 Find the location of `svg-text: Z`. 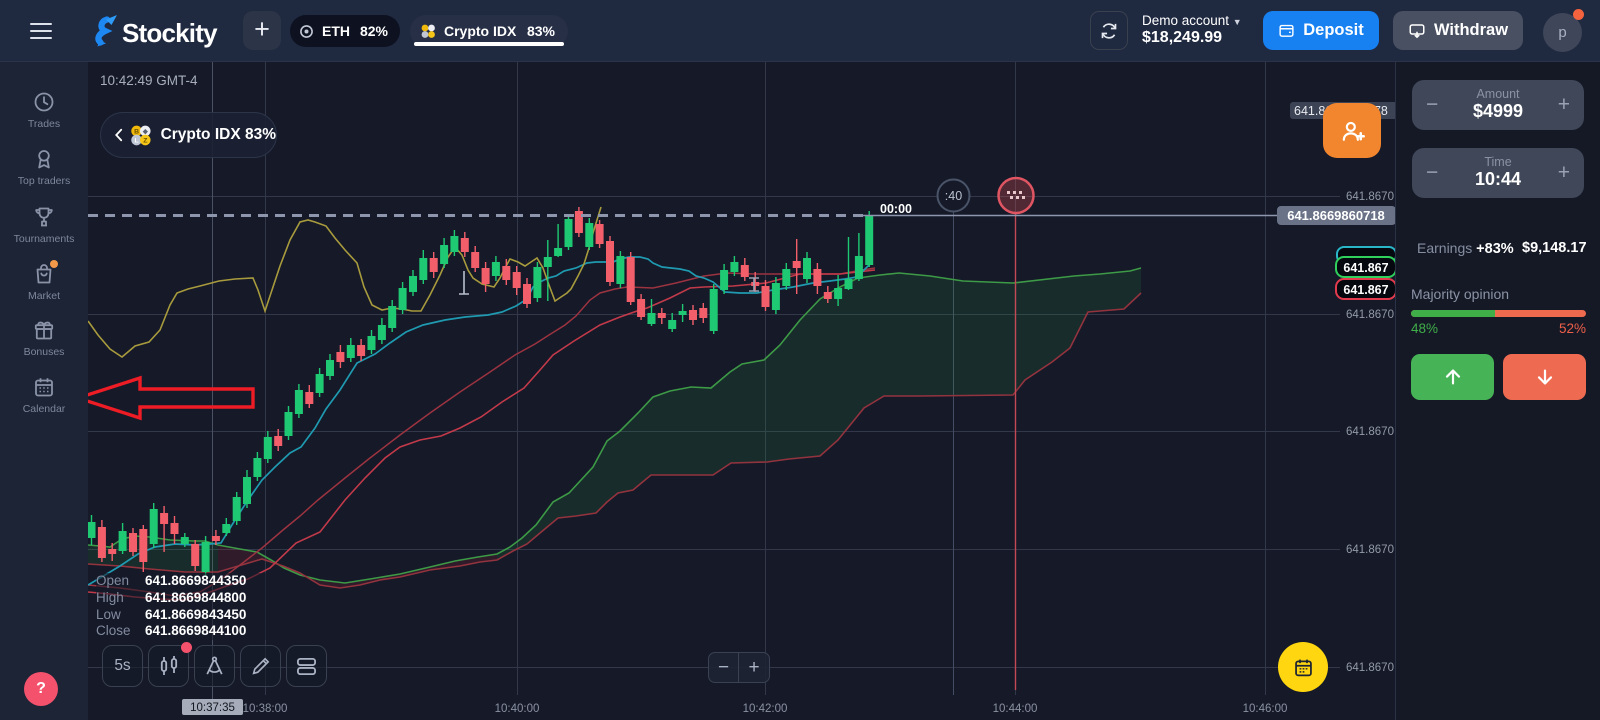

svg-text: Z is located at coordinates (145, 140).